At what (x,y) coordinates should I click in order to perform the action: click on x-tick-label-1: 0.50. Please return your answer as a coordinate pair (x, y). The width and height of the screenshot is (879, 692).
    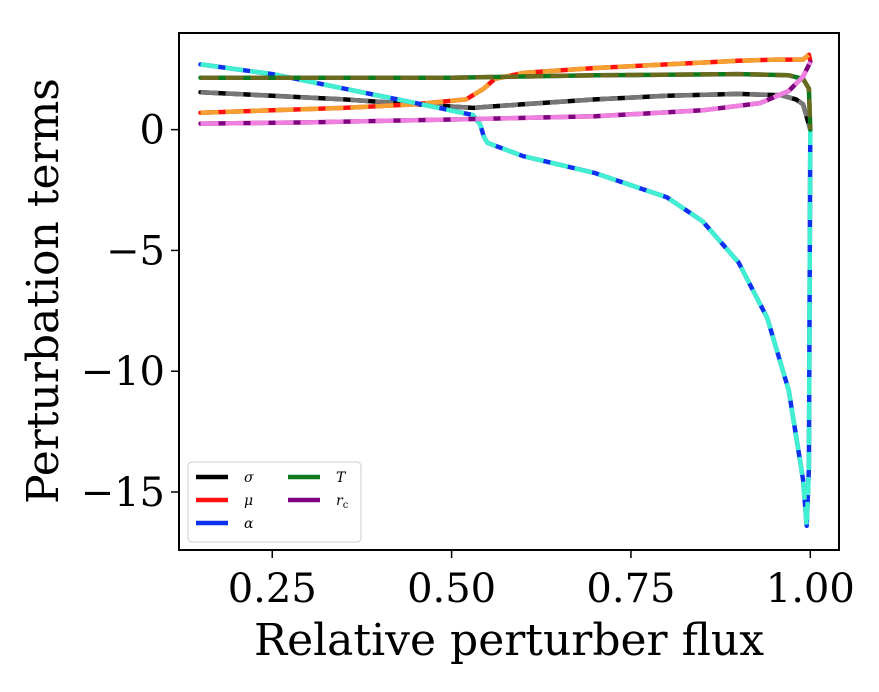
    Looking at the image, I should click on (451, 589).